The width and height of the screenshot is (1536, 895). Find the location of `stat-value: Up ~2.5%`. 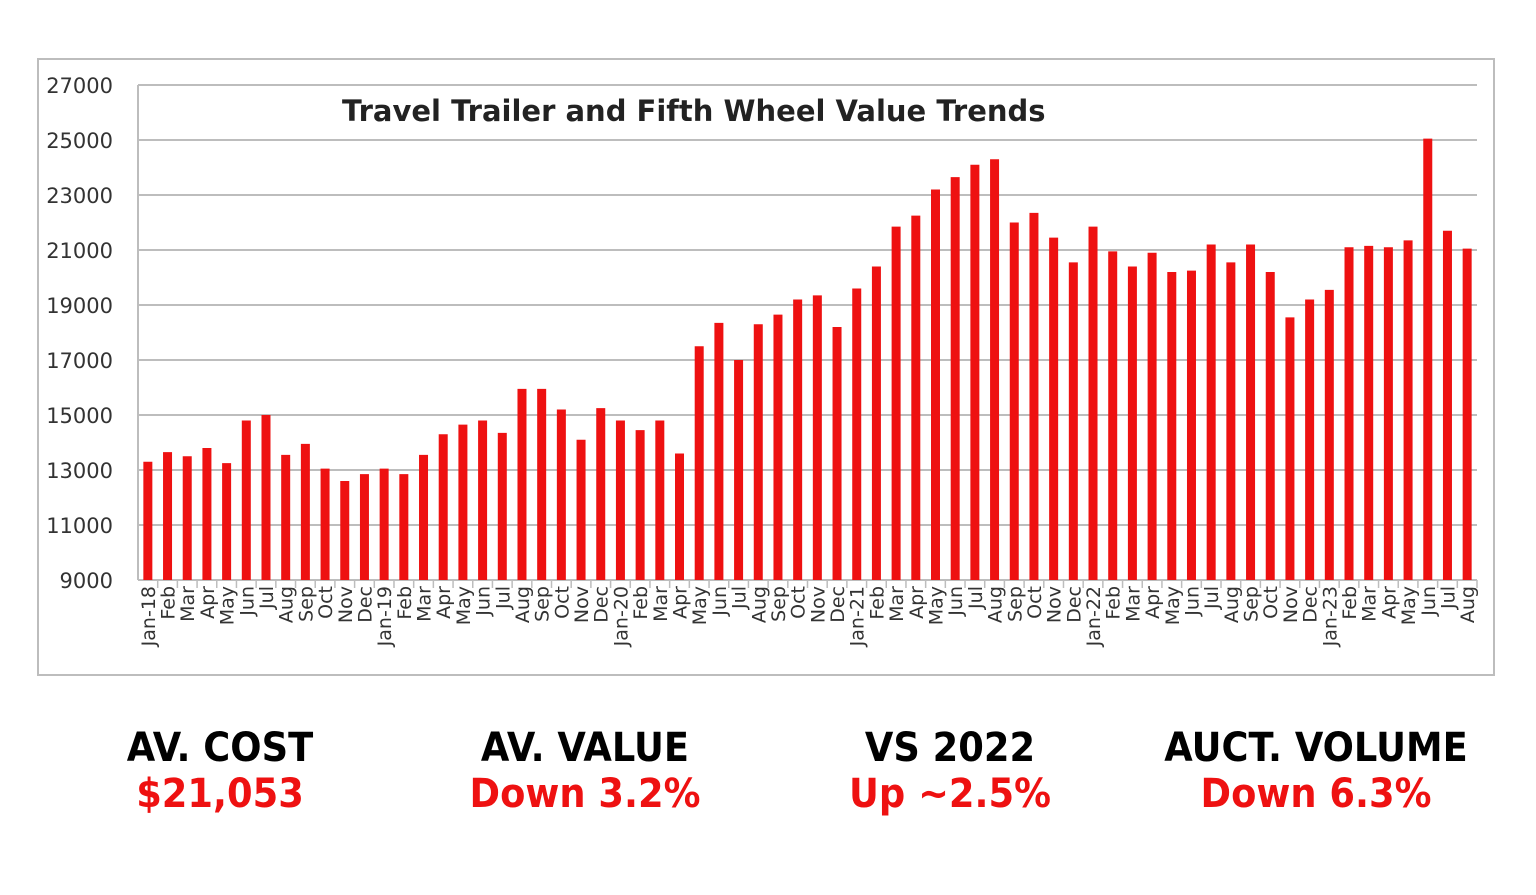

stat-value: Up ~2.5% is located at coordinates (950, 794).